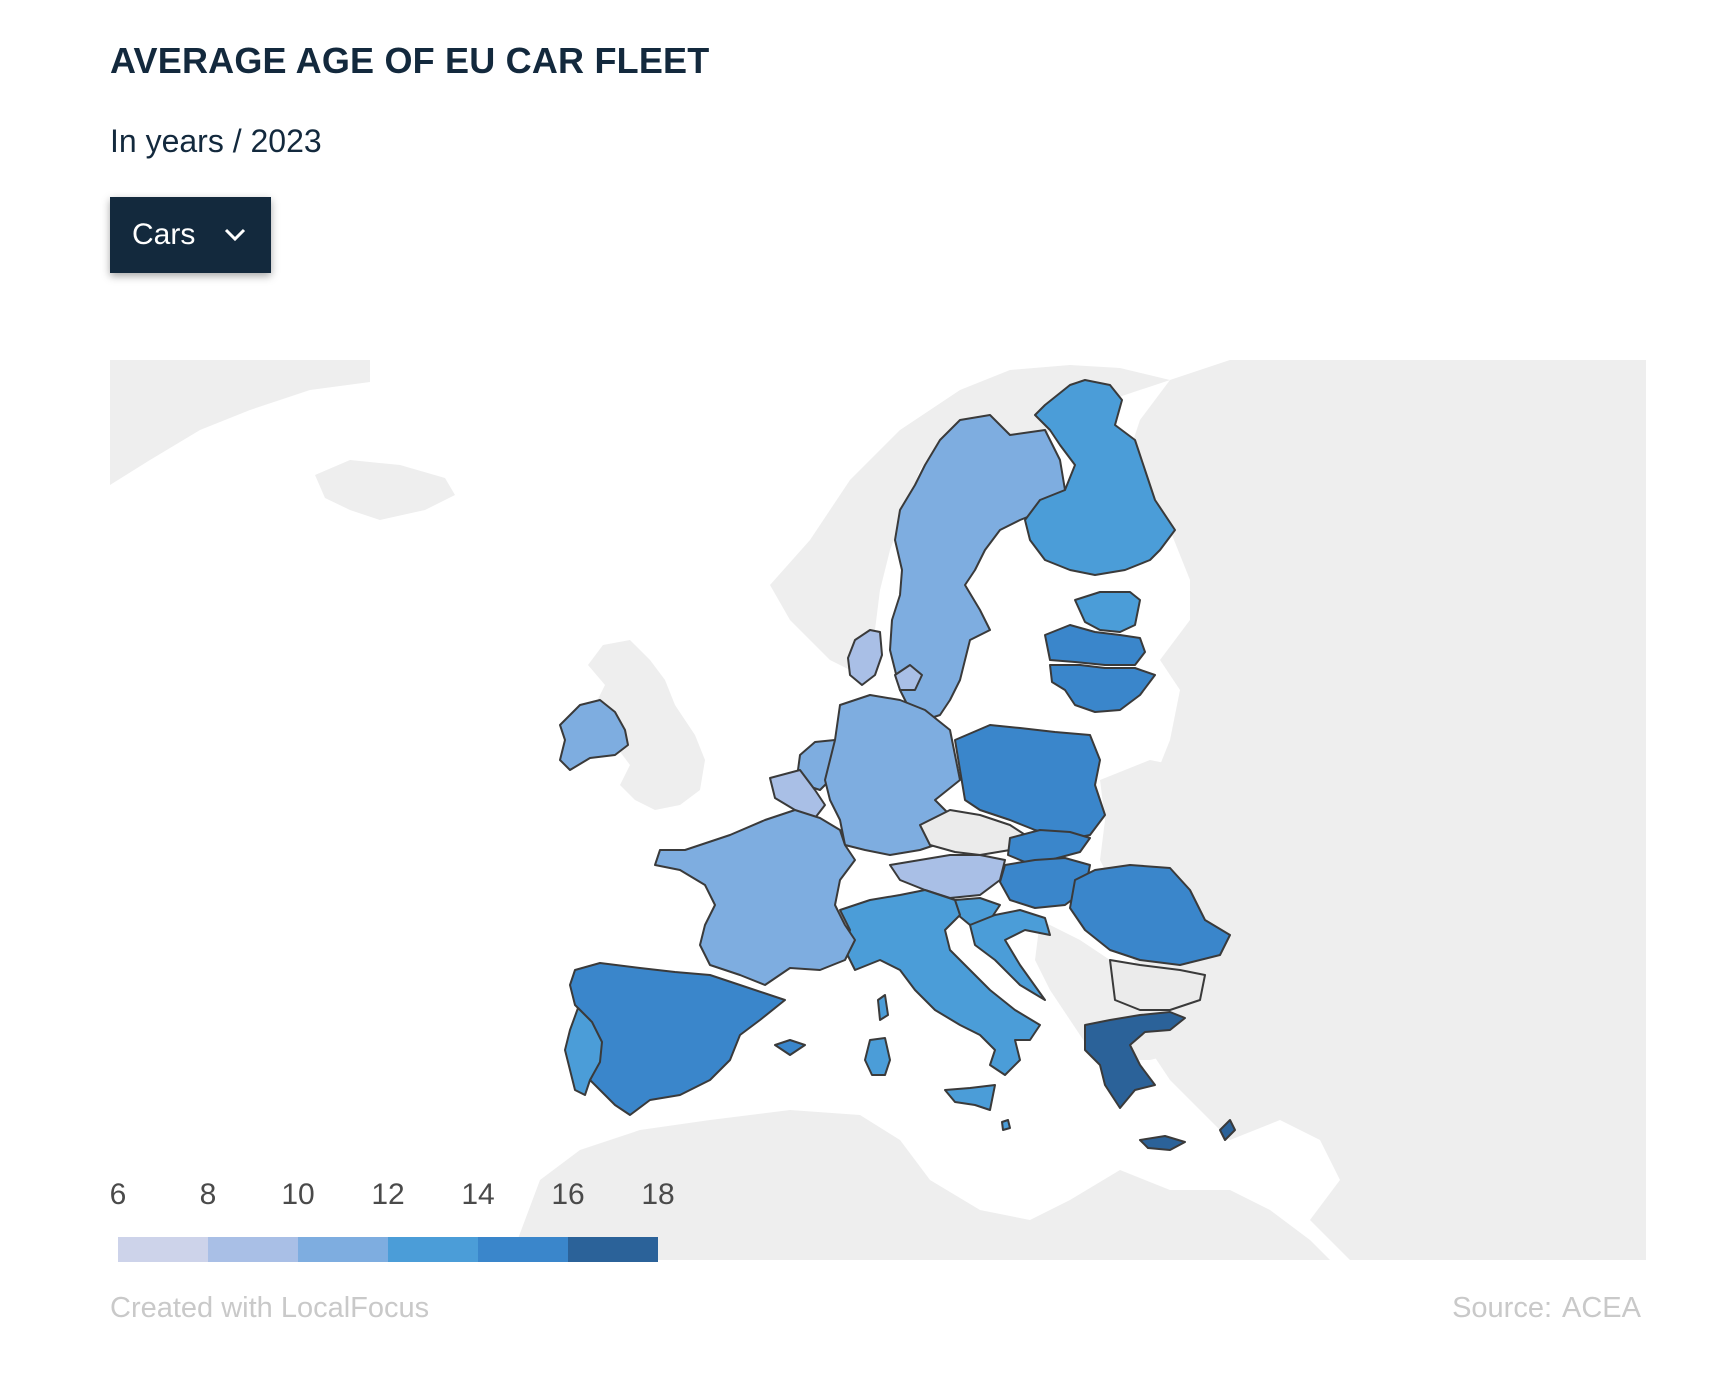  What do you see at coordinates (385, 490) in the screenshot?
I see `land-iceland` at bounding box center [385, 490].